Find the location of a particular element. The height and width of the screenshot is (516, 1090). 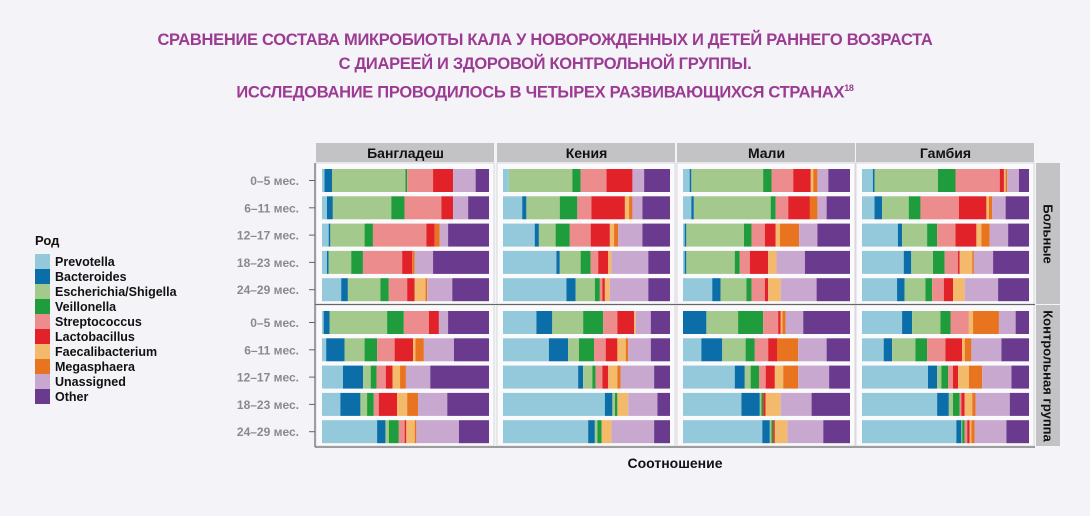

country-label: Бангладеш is located at coordinates (405, 153).